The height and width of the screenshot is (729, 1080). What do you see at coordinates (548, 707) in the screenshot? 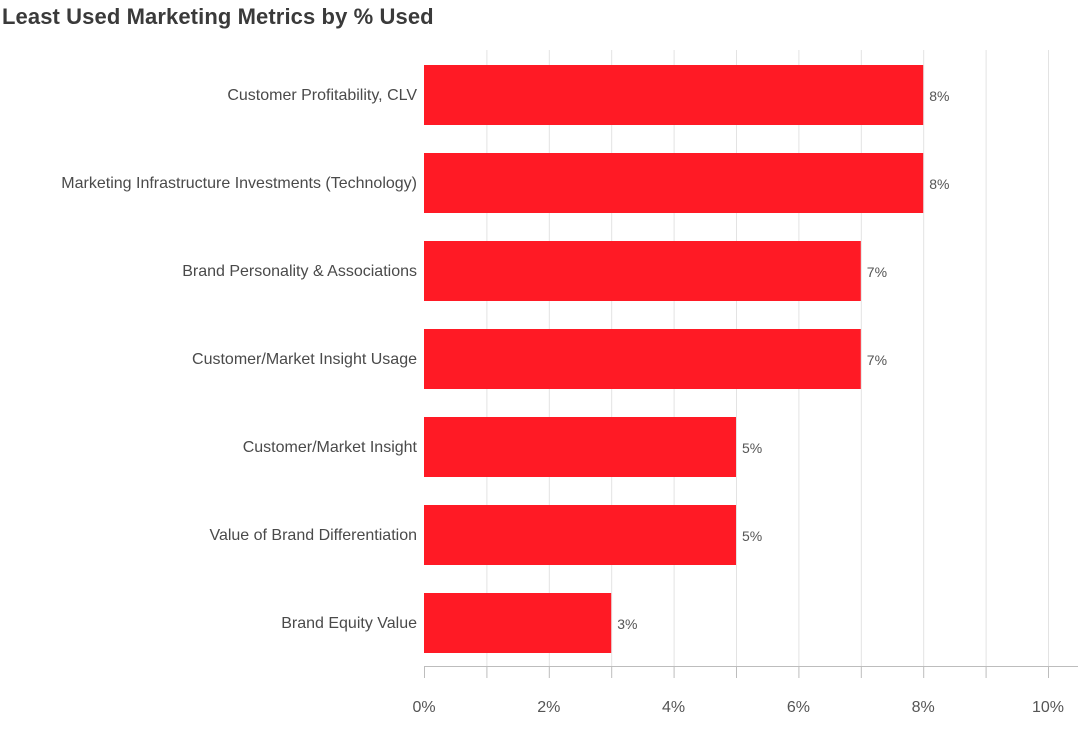
I see `x-tick-label: 2%` at bounding box center [548, 707].